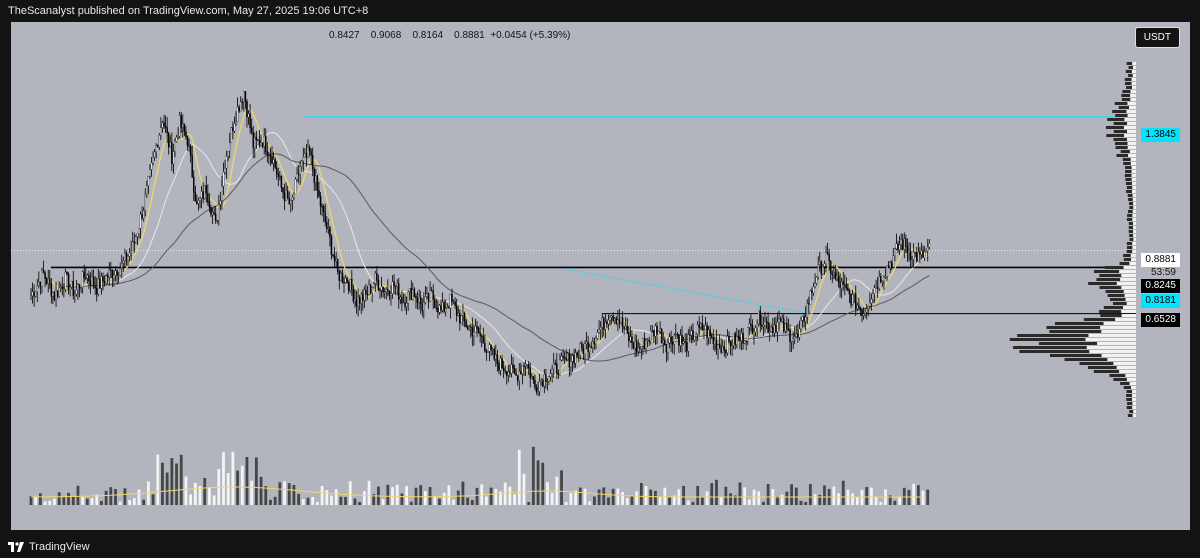 Image resolution: width=1200 pixels, height=558 pixels. I want to click on tradingview-logo-icon, so click(16, 547).